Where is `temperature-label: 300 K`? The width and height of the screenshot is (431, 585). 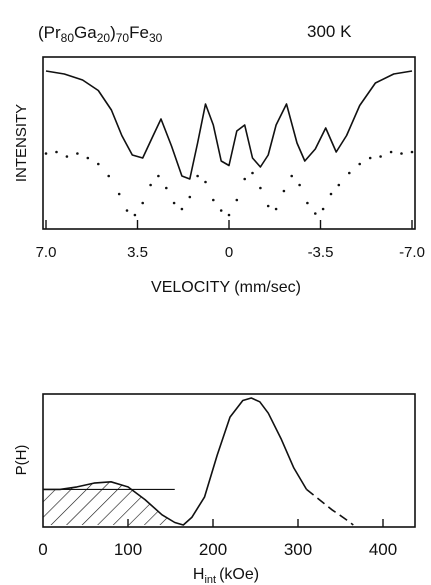
temperature-label: 300 K is located at coordinates (329, 31).